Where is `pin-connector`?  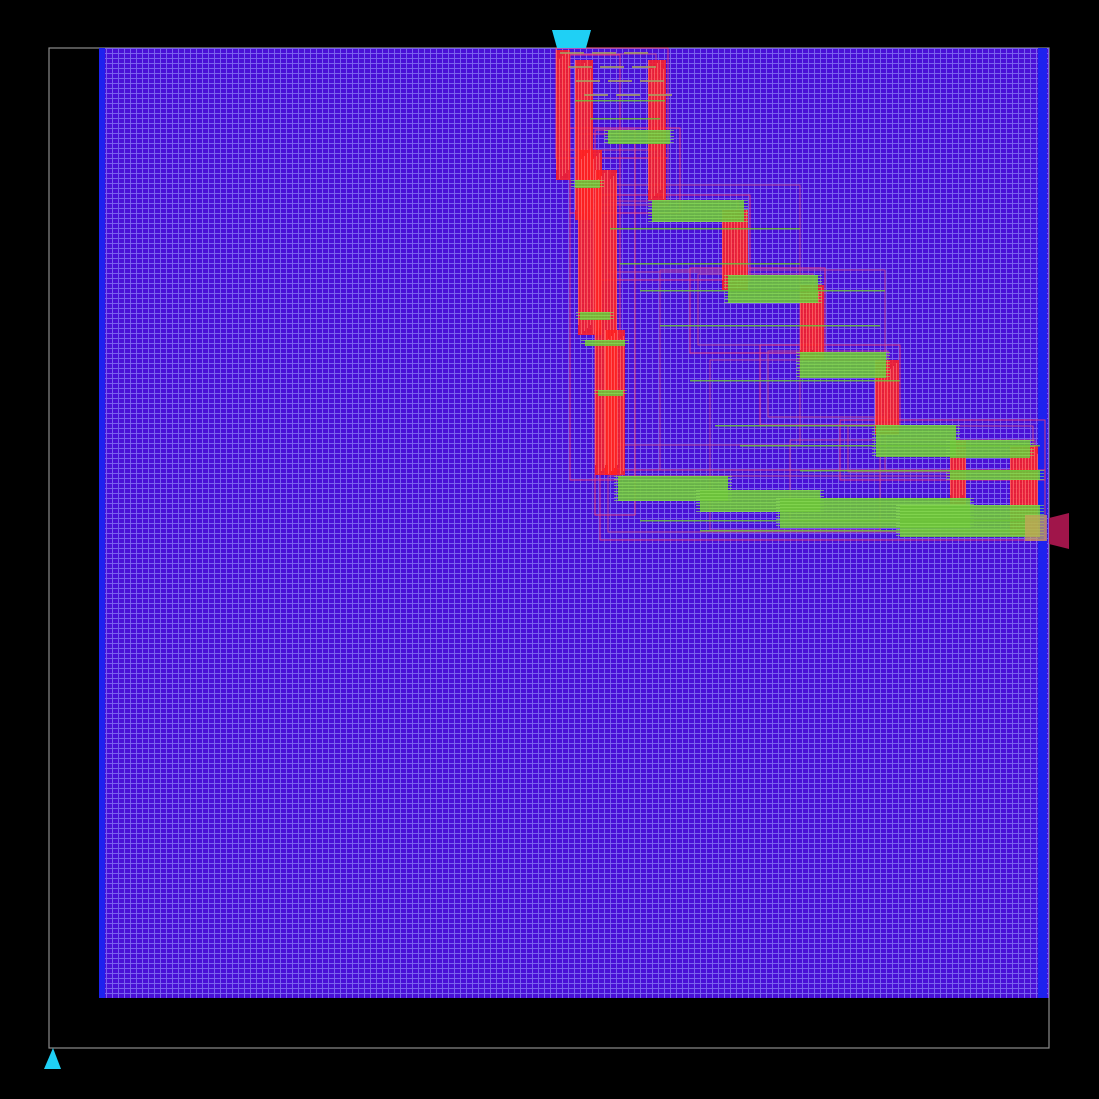 pin-connector is located at coordinates (1036, 528).